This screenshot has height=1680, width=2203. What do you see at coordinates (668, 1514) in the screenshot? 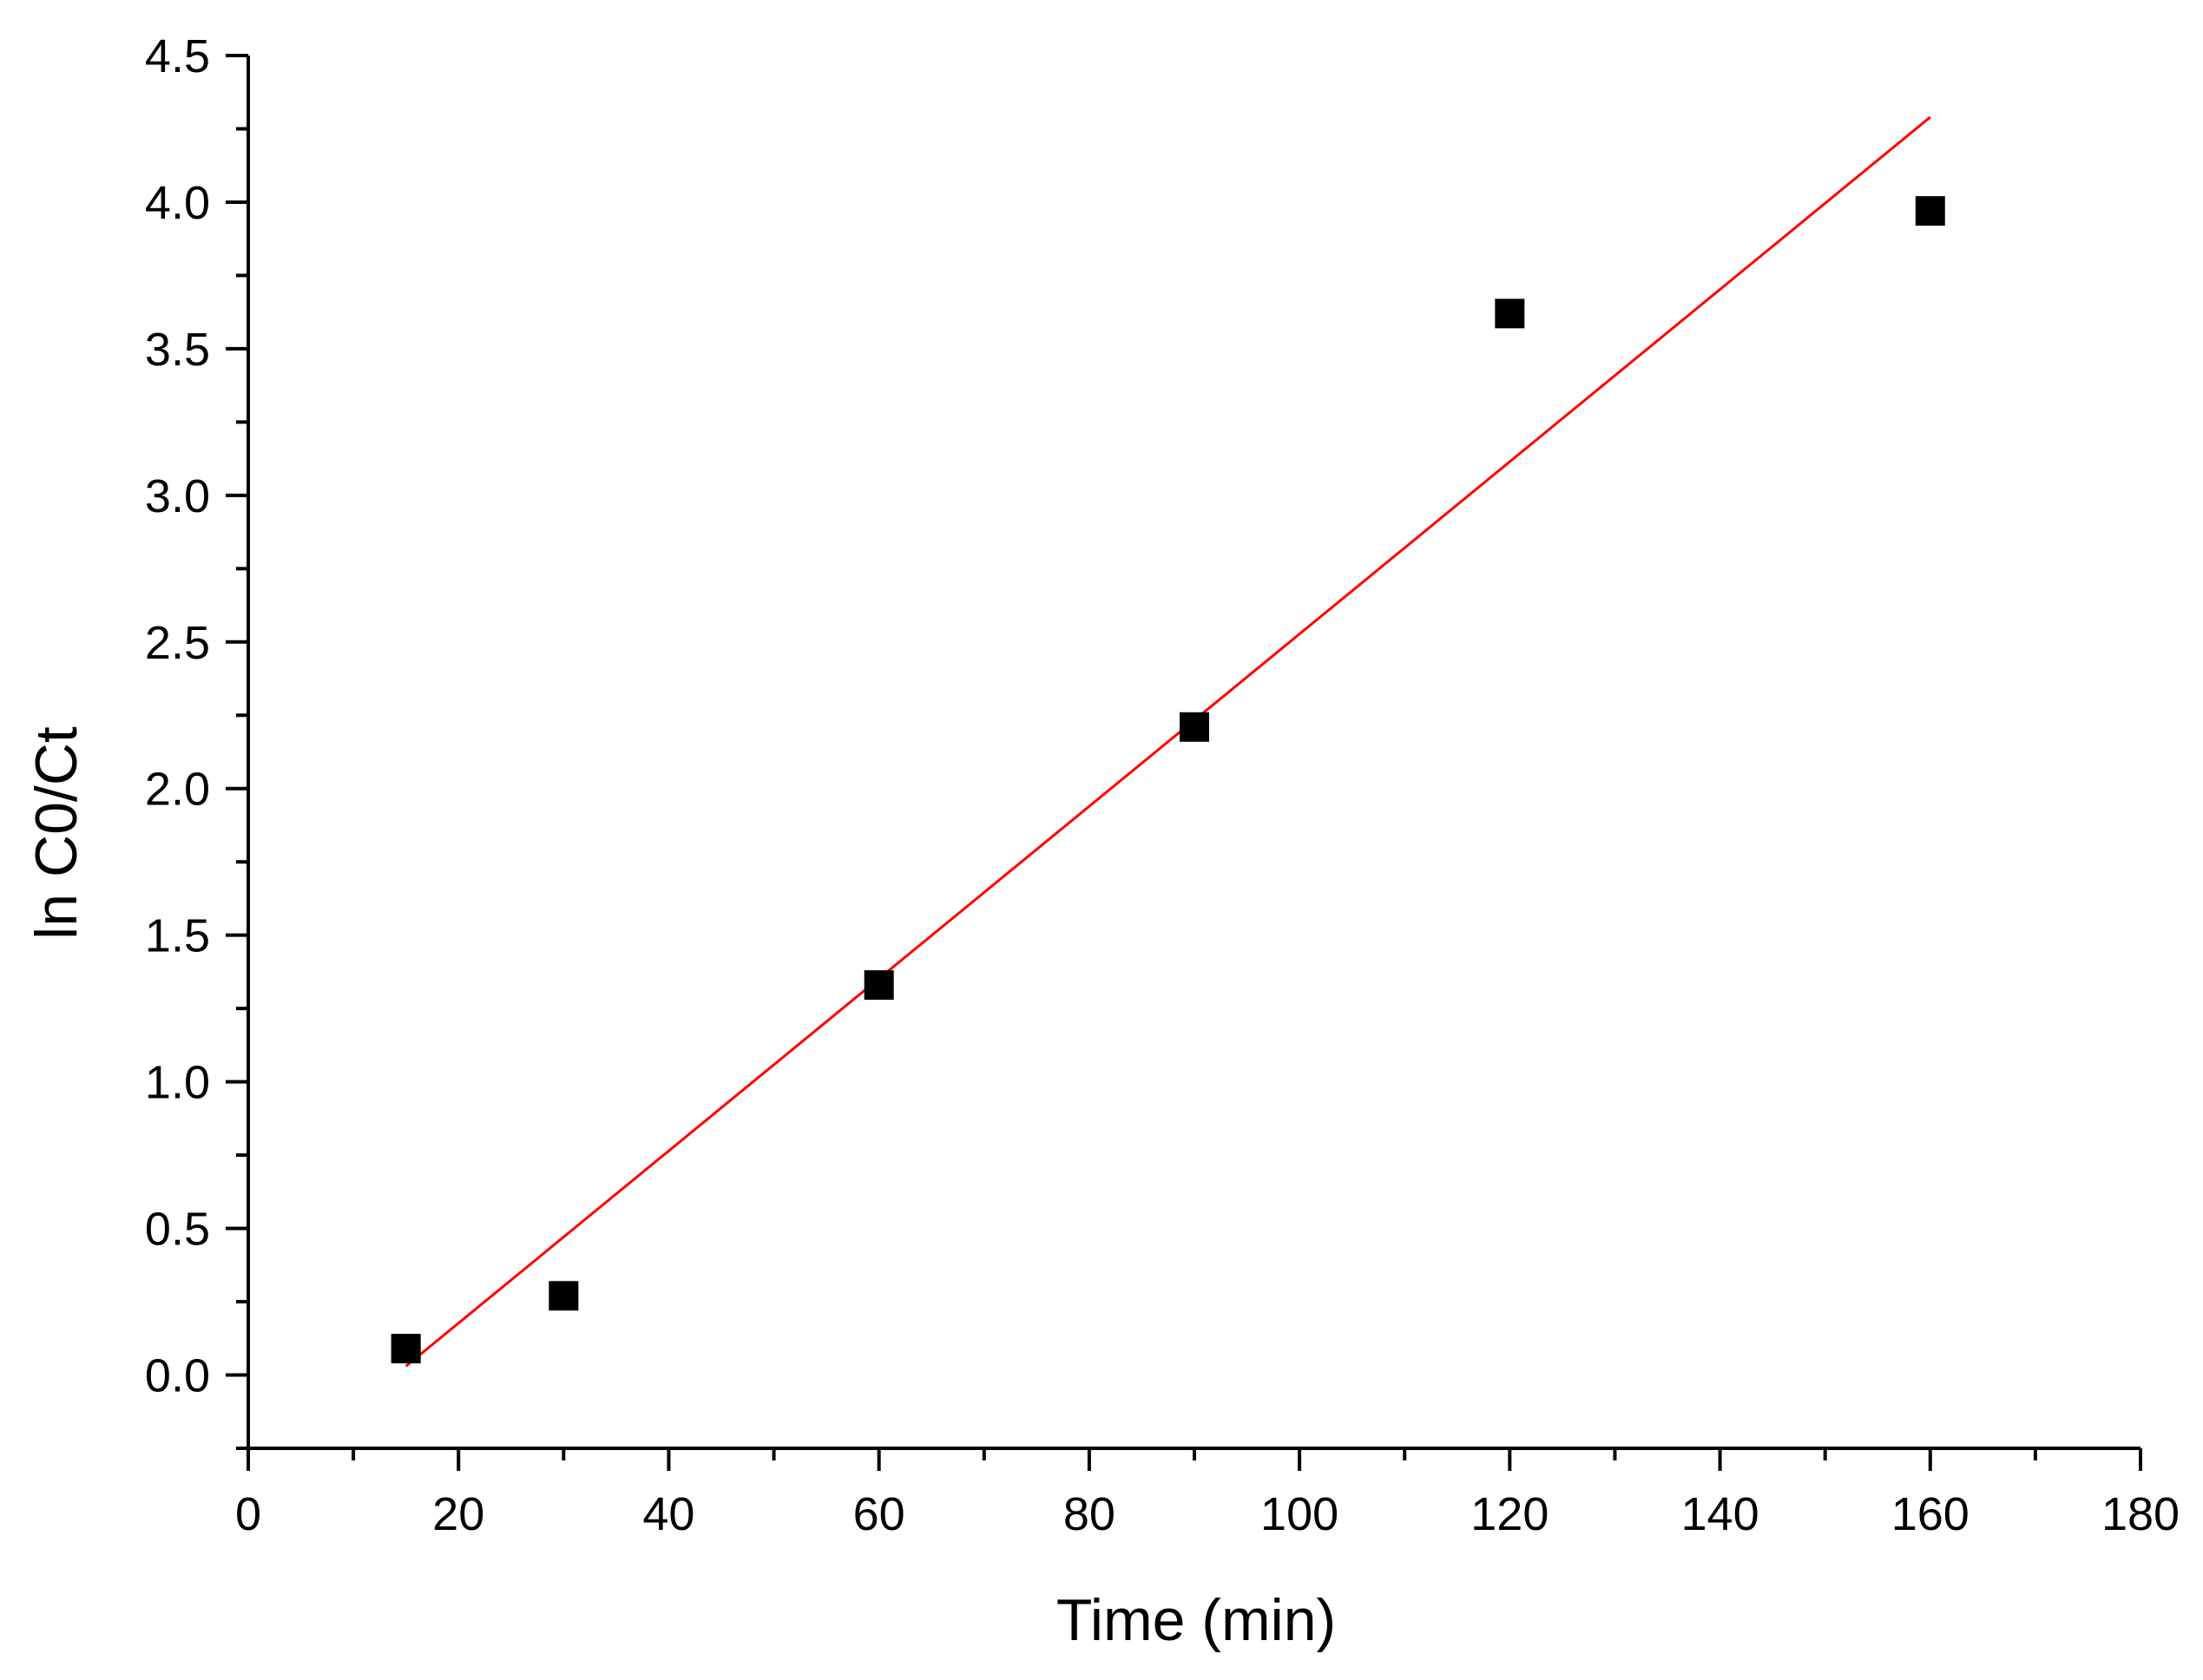
I see `x-tick-label: 40` at bounding box center [668, 1514].